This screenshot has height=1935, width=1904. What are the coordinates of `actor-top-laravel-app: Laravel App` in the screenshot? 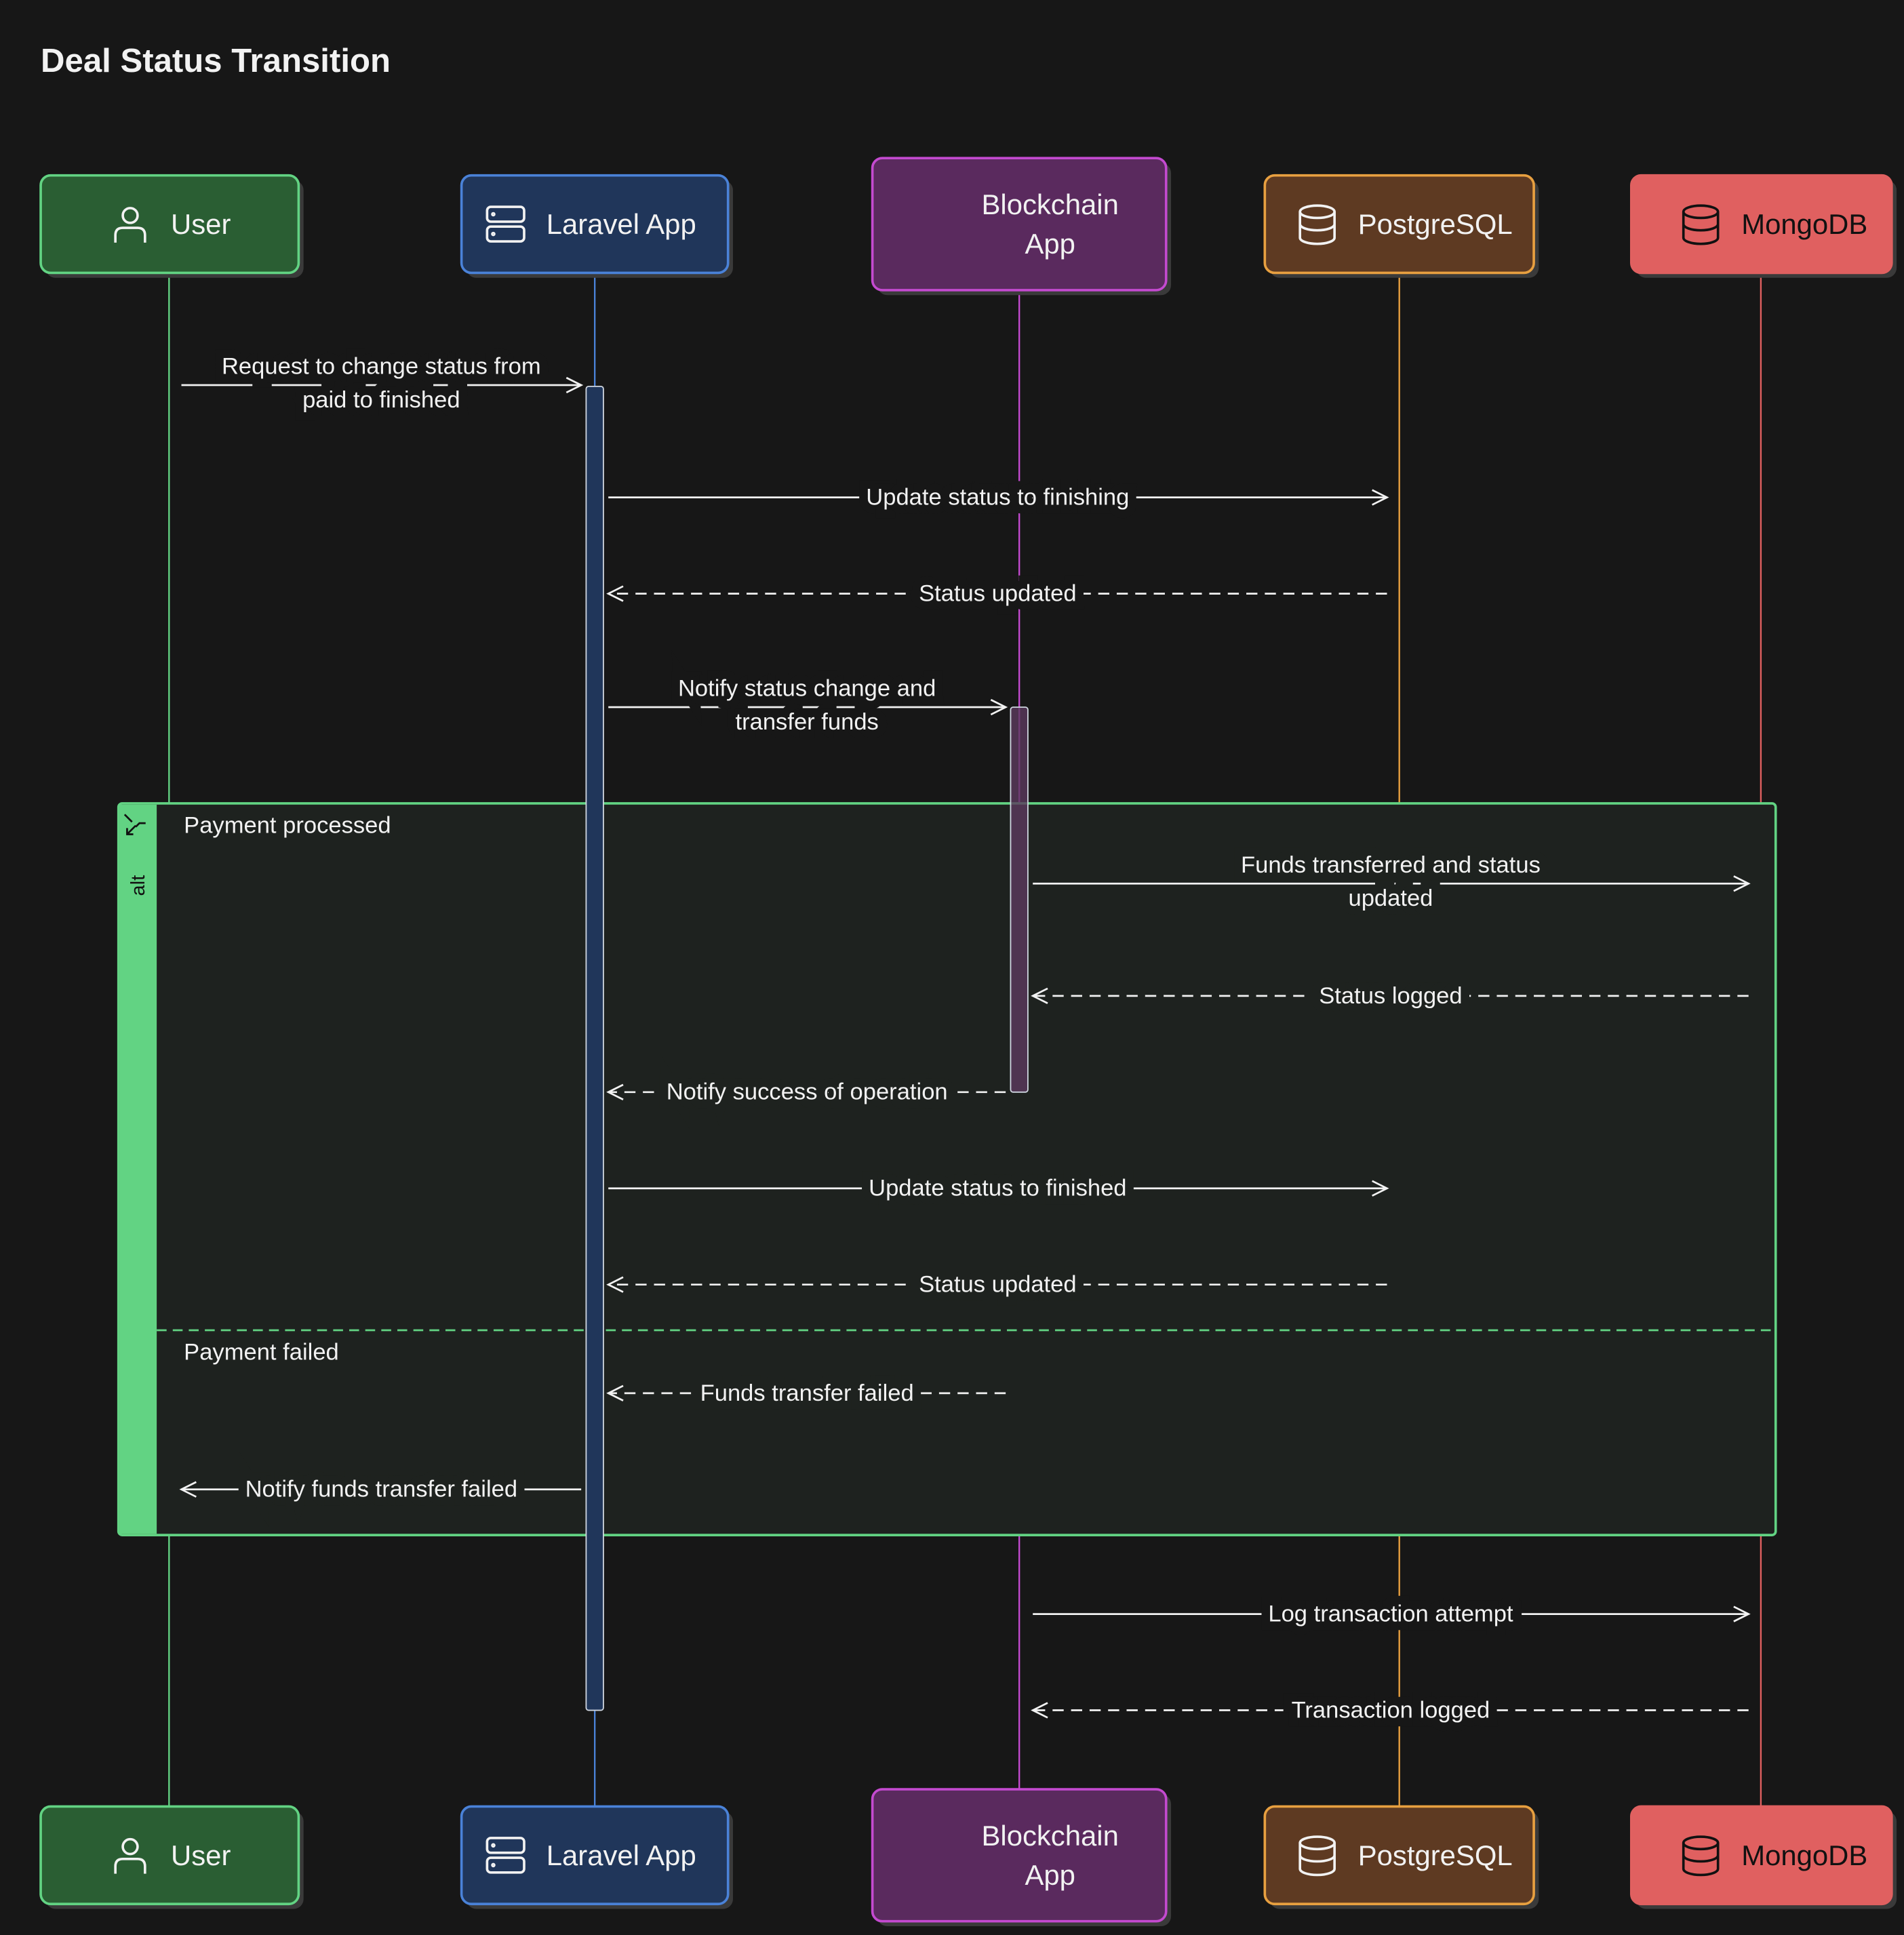 It's located at (596, 226).